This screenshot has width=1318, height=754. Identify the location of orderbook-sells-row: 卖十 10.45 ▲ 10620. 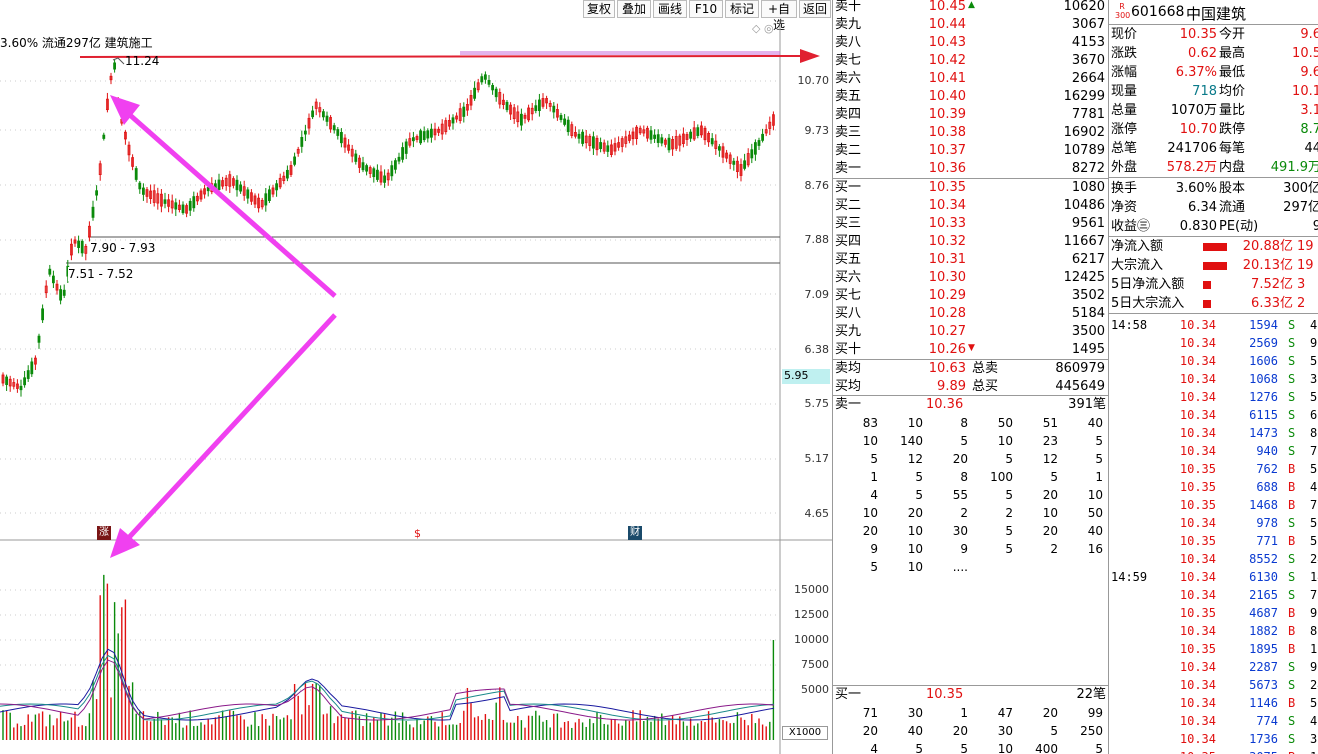
(554, 8).